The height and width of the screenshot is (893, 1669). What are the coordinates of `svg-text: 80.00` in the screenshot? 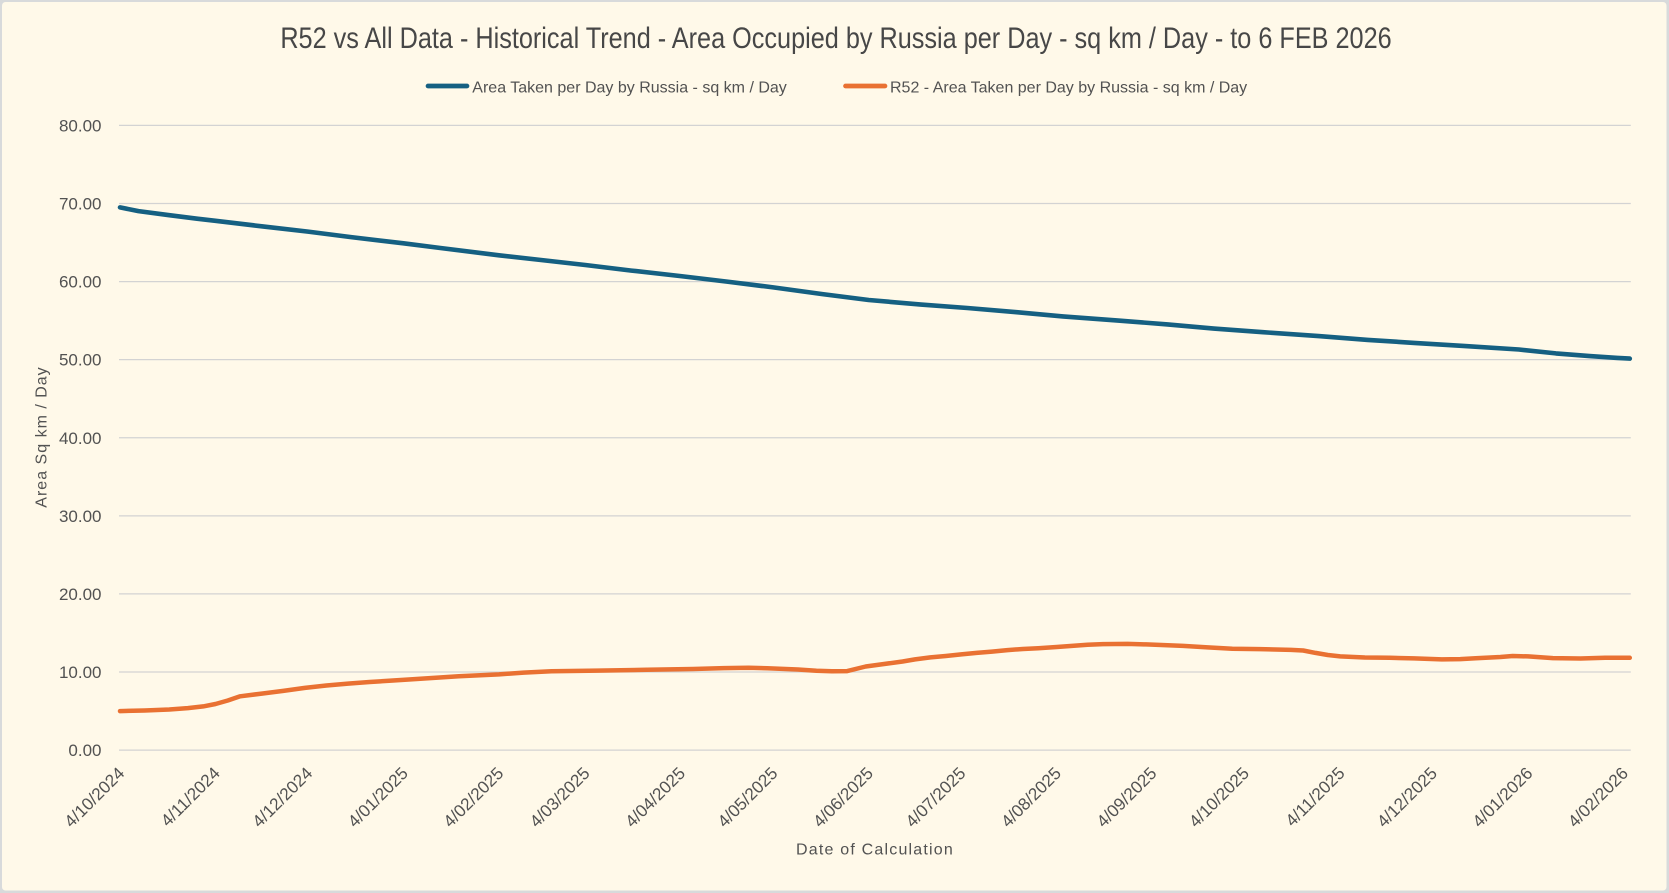 It's located at (80, 125).